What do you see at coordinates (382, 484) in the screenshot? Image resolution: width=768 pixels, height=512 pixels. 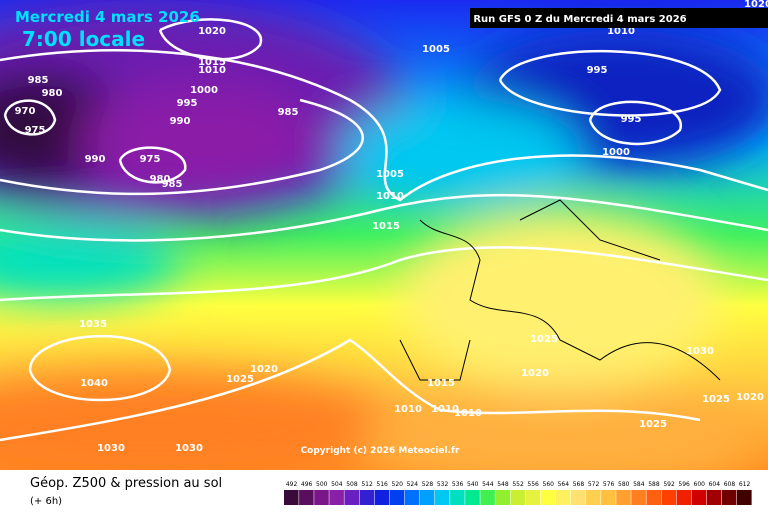 I see `colorbar-label: 516` at bounding box center [382, 484].